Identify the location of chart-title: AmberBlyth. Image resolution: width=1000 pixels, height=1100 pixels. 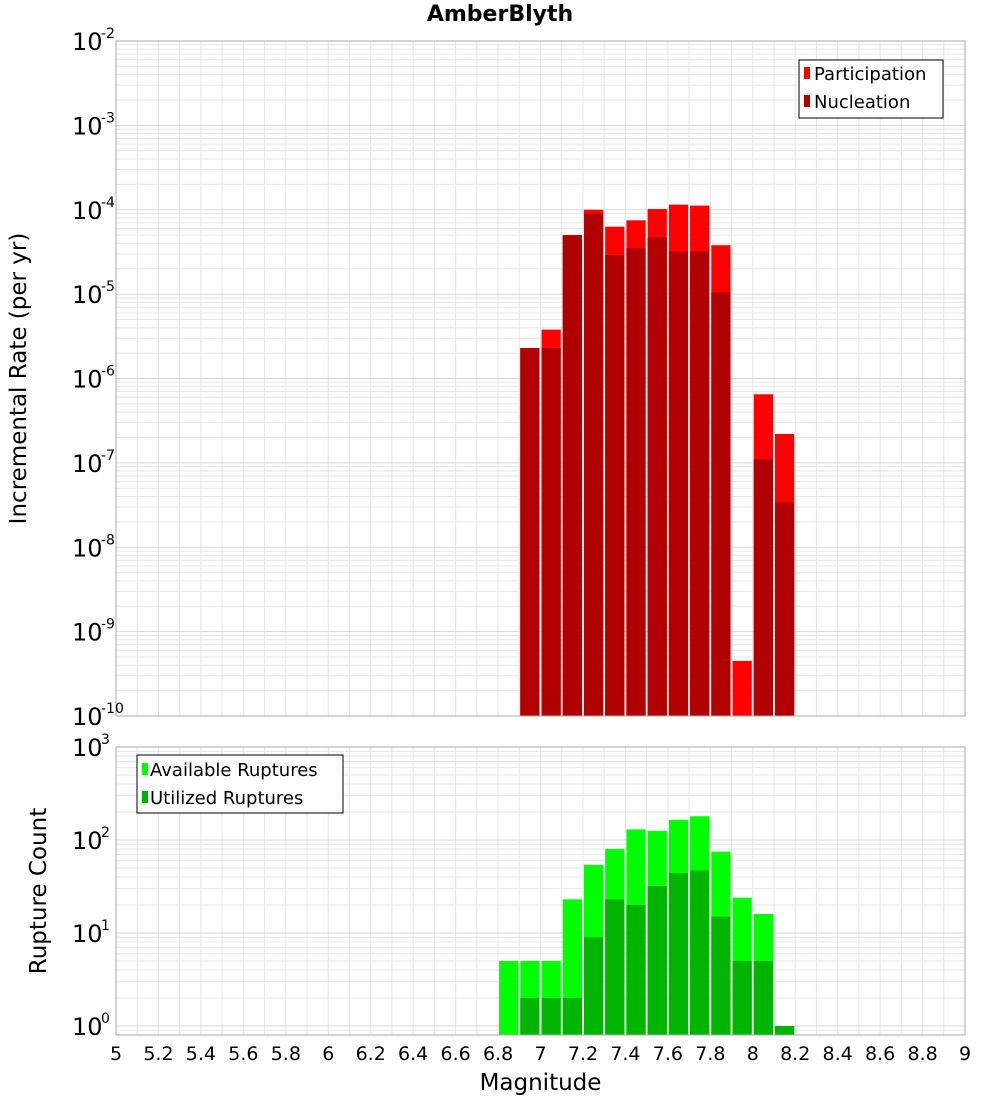
(500, 14).